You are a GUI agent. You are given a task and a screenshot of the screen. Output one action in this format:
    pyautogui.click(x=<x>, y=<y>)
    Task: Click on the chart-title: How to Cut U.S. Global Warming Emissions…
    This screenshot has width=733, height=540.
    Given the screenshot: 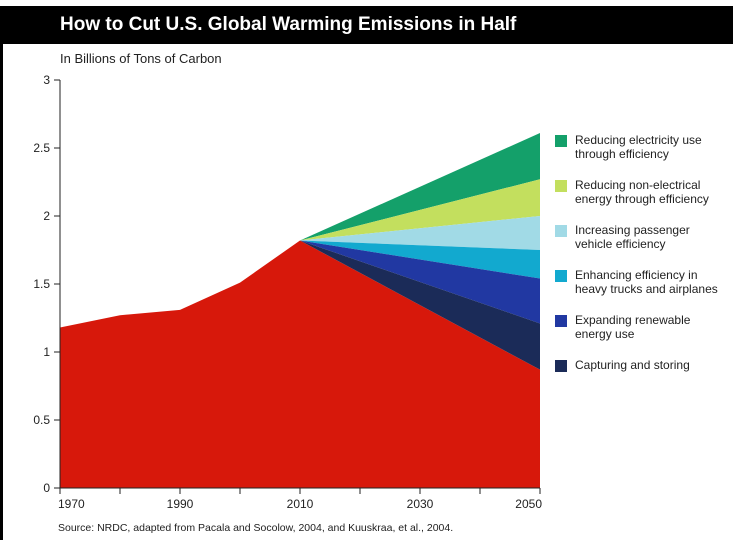 What is the action you would take?
    pyautogui.click(x=366, y=25)
    